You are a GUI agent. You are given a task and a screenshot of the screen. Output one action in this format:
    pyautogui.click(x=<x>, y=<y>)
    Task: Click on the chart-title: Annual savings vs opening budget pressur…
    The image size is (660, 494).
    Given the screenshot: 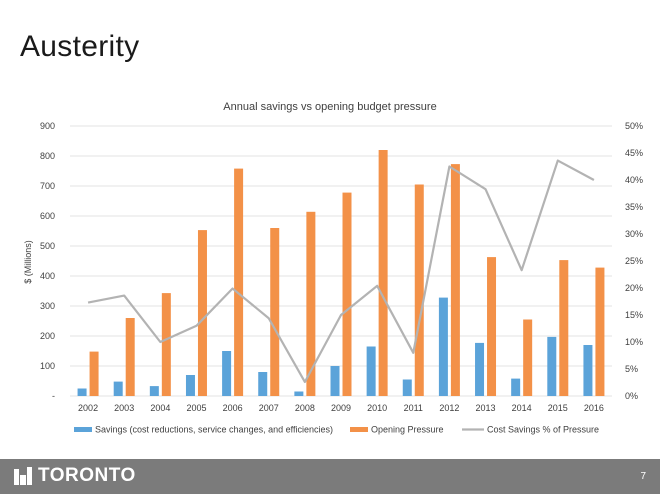 What is the action you would take?
    pyautogui.click(x=329, y=107)
    